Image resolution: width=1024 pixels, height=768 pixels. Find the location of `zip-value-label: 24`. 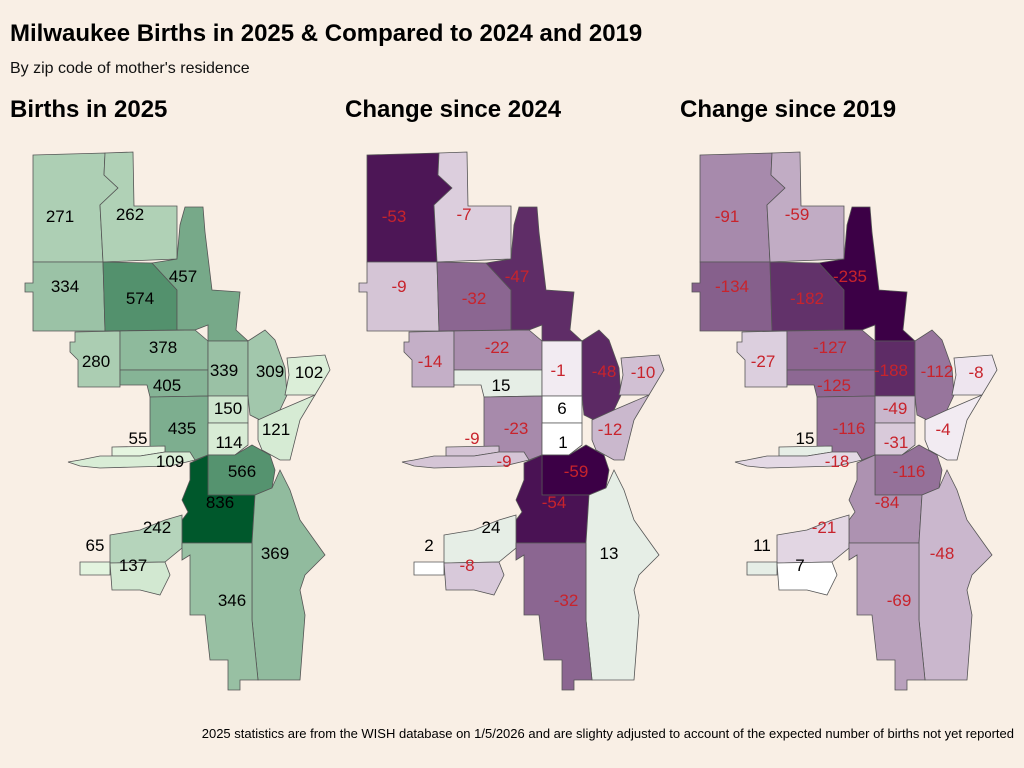

zip-value-label: 24 is located at coordinates (491, 527).